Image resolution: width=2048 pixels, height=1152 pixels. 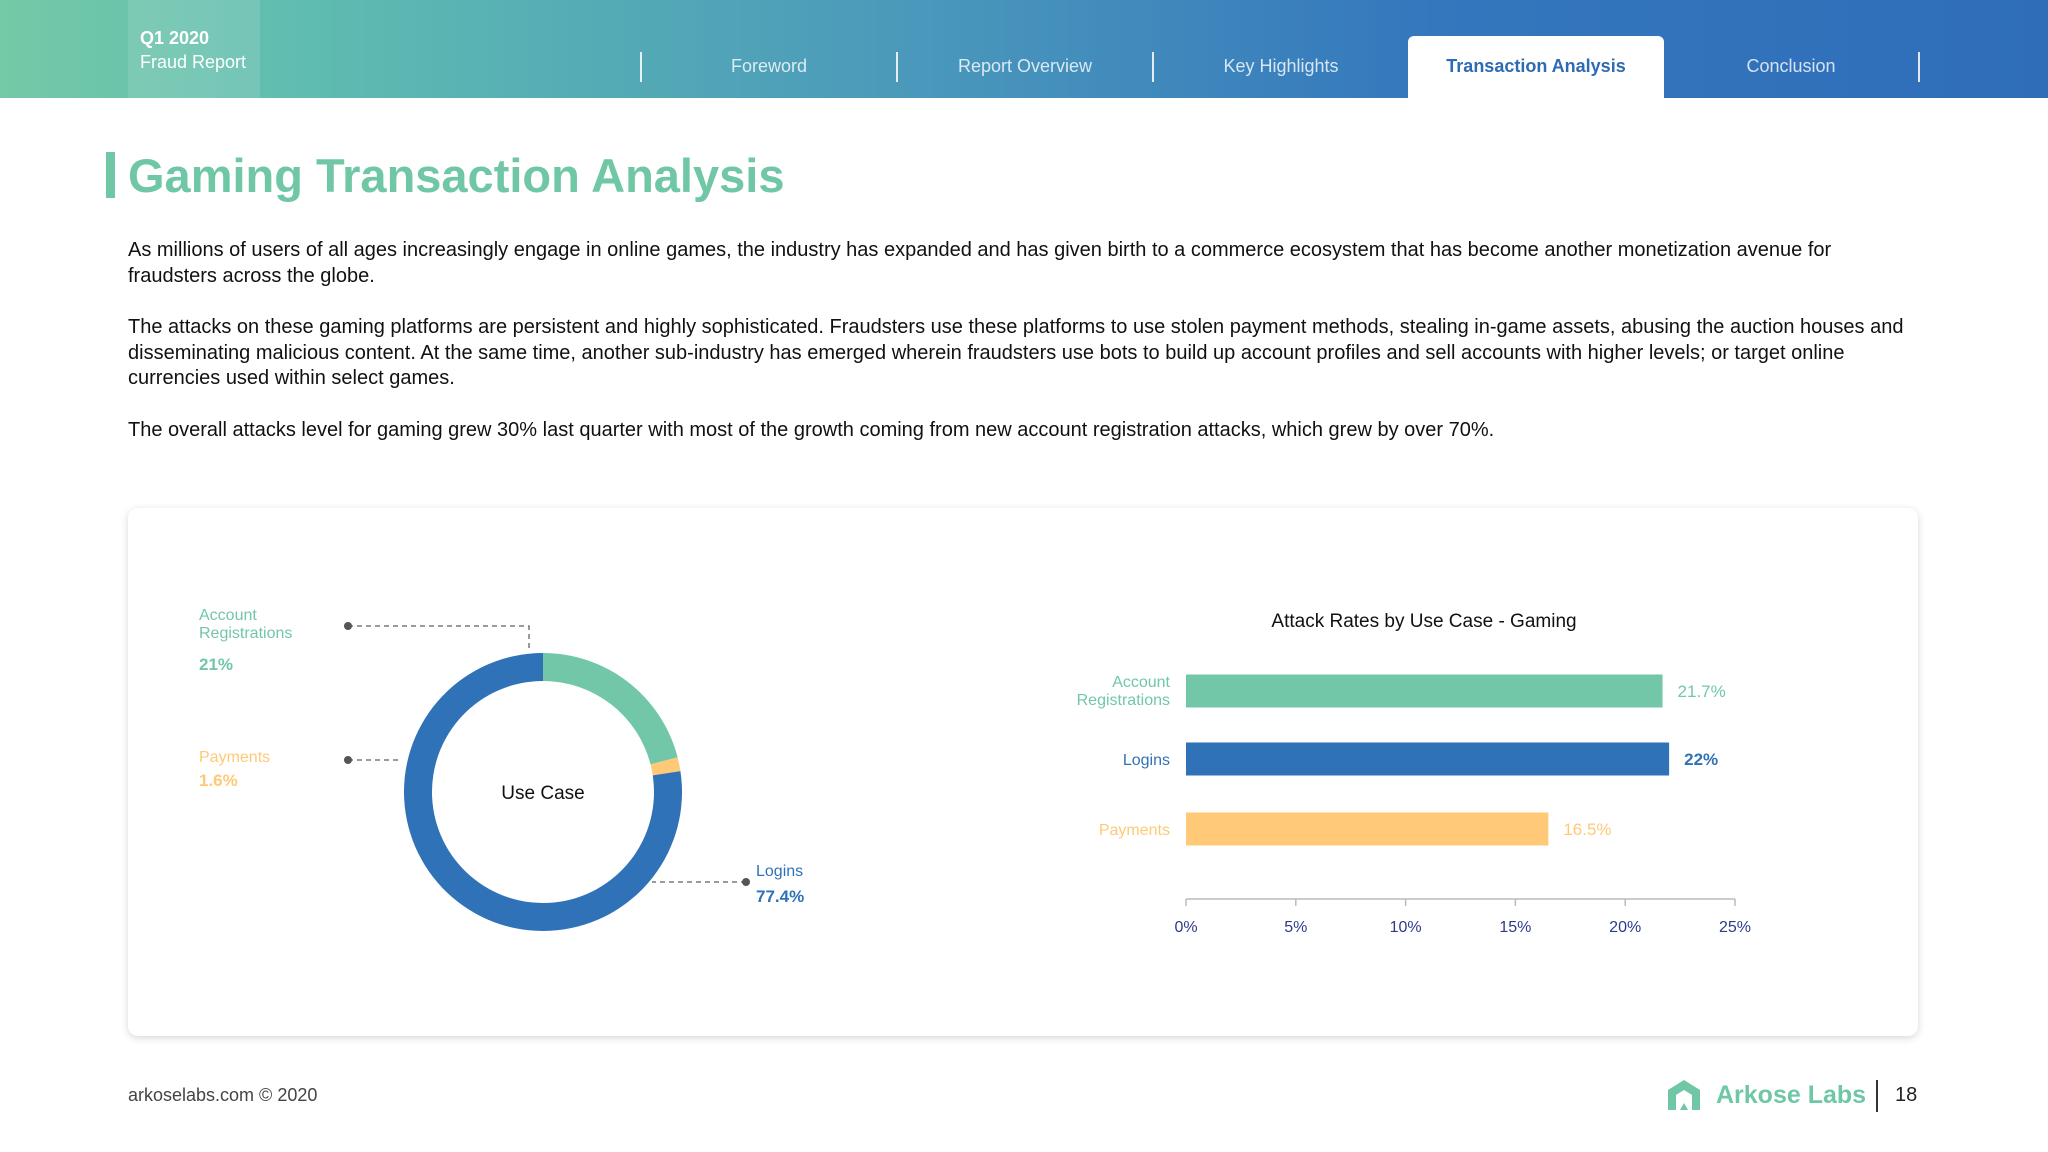 I want to click on donut-value-label: 1.6%, so click(x=218, y=780).